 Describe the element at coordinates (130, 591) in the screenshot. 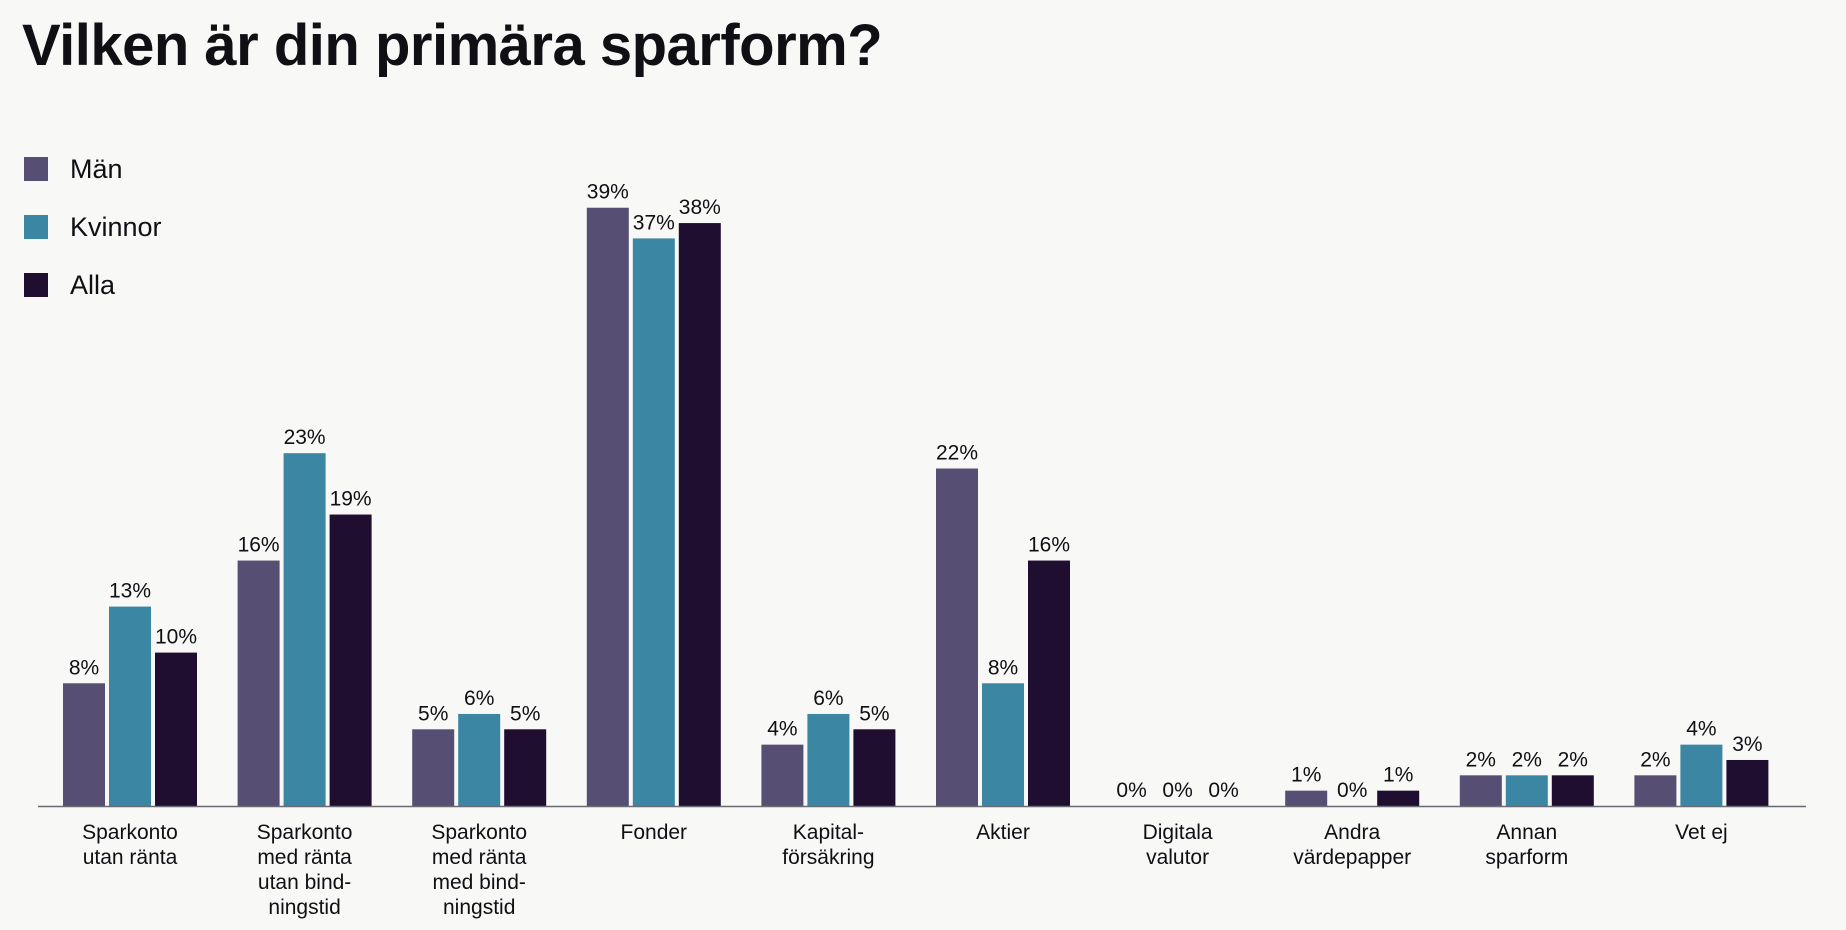

I see `bar-value-label: 13%` at that location.